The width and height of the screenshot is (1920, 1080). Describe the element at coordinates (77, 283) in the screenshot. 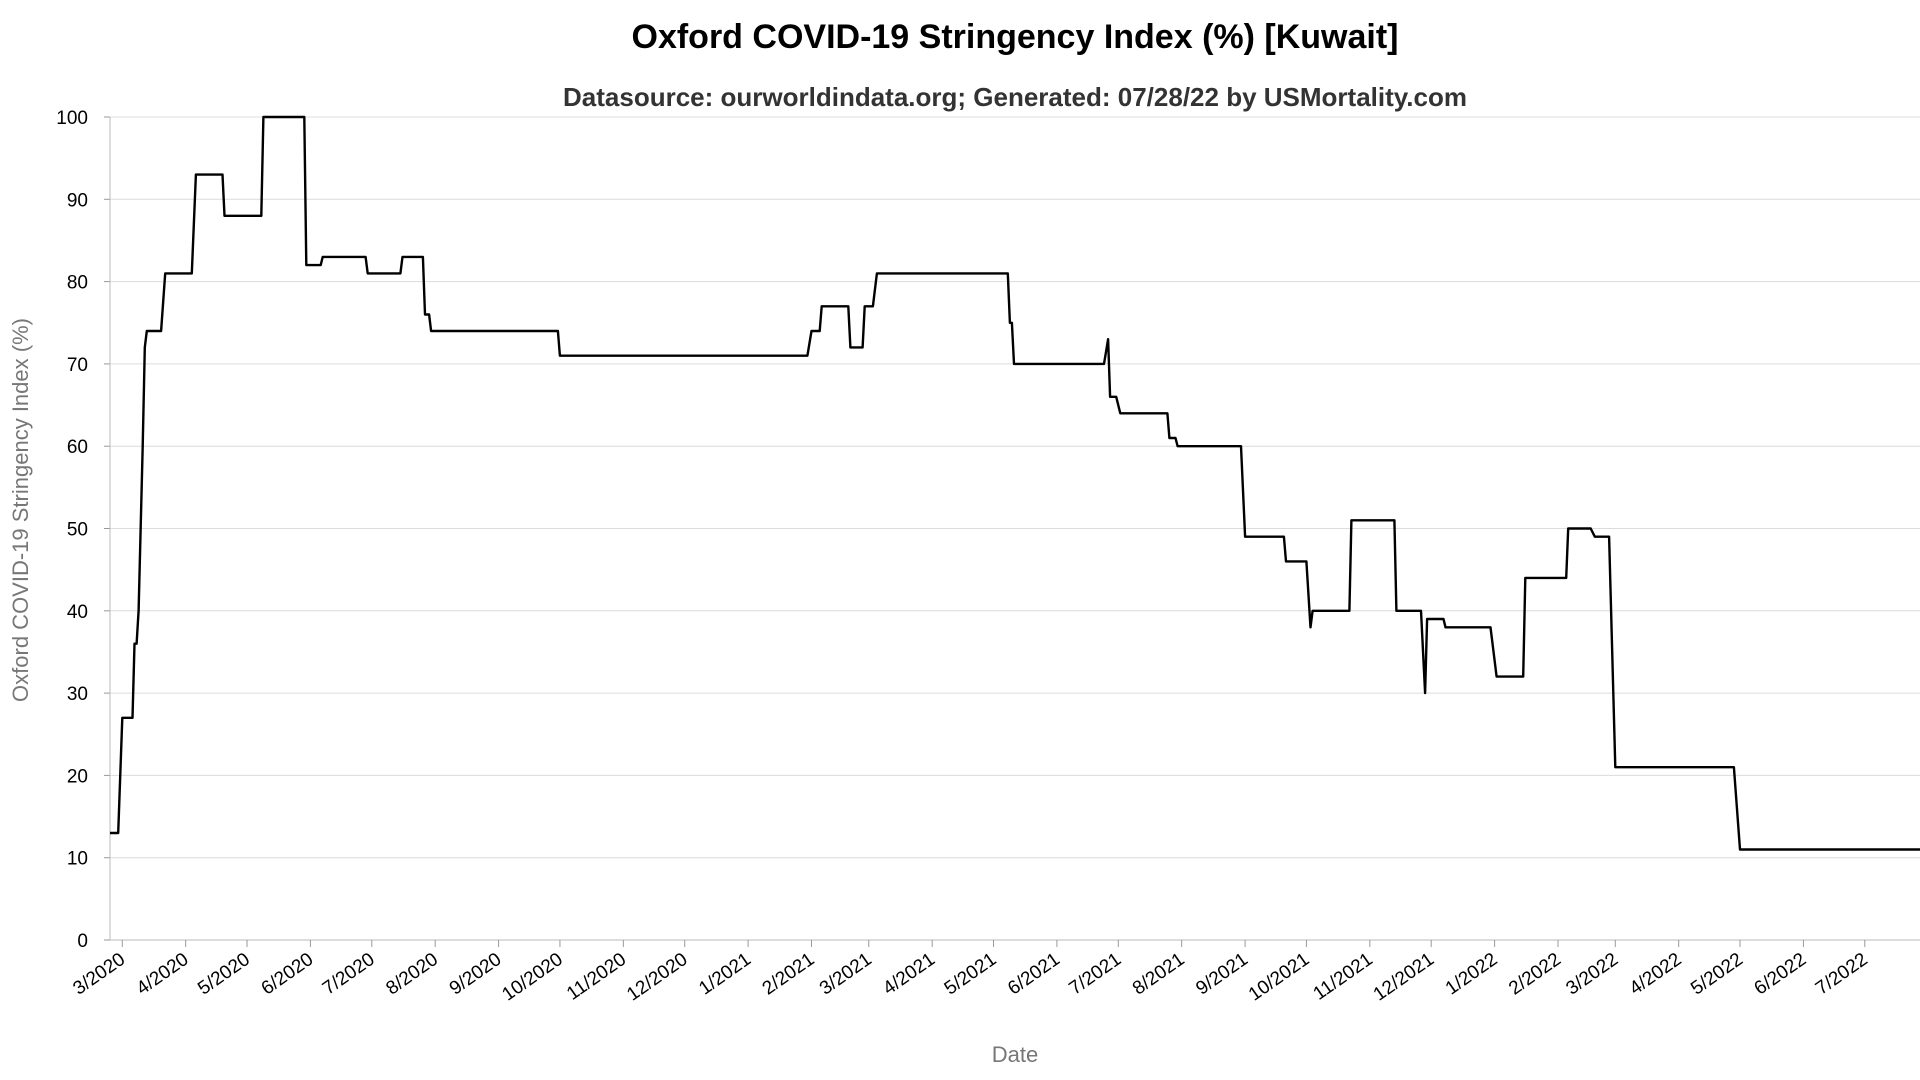

I see `y-tick-label: 80` at that location.